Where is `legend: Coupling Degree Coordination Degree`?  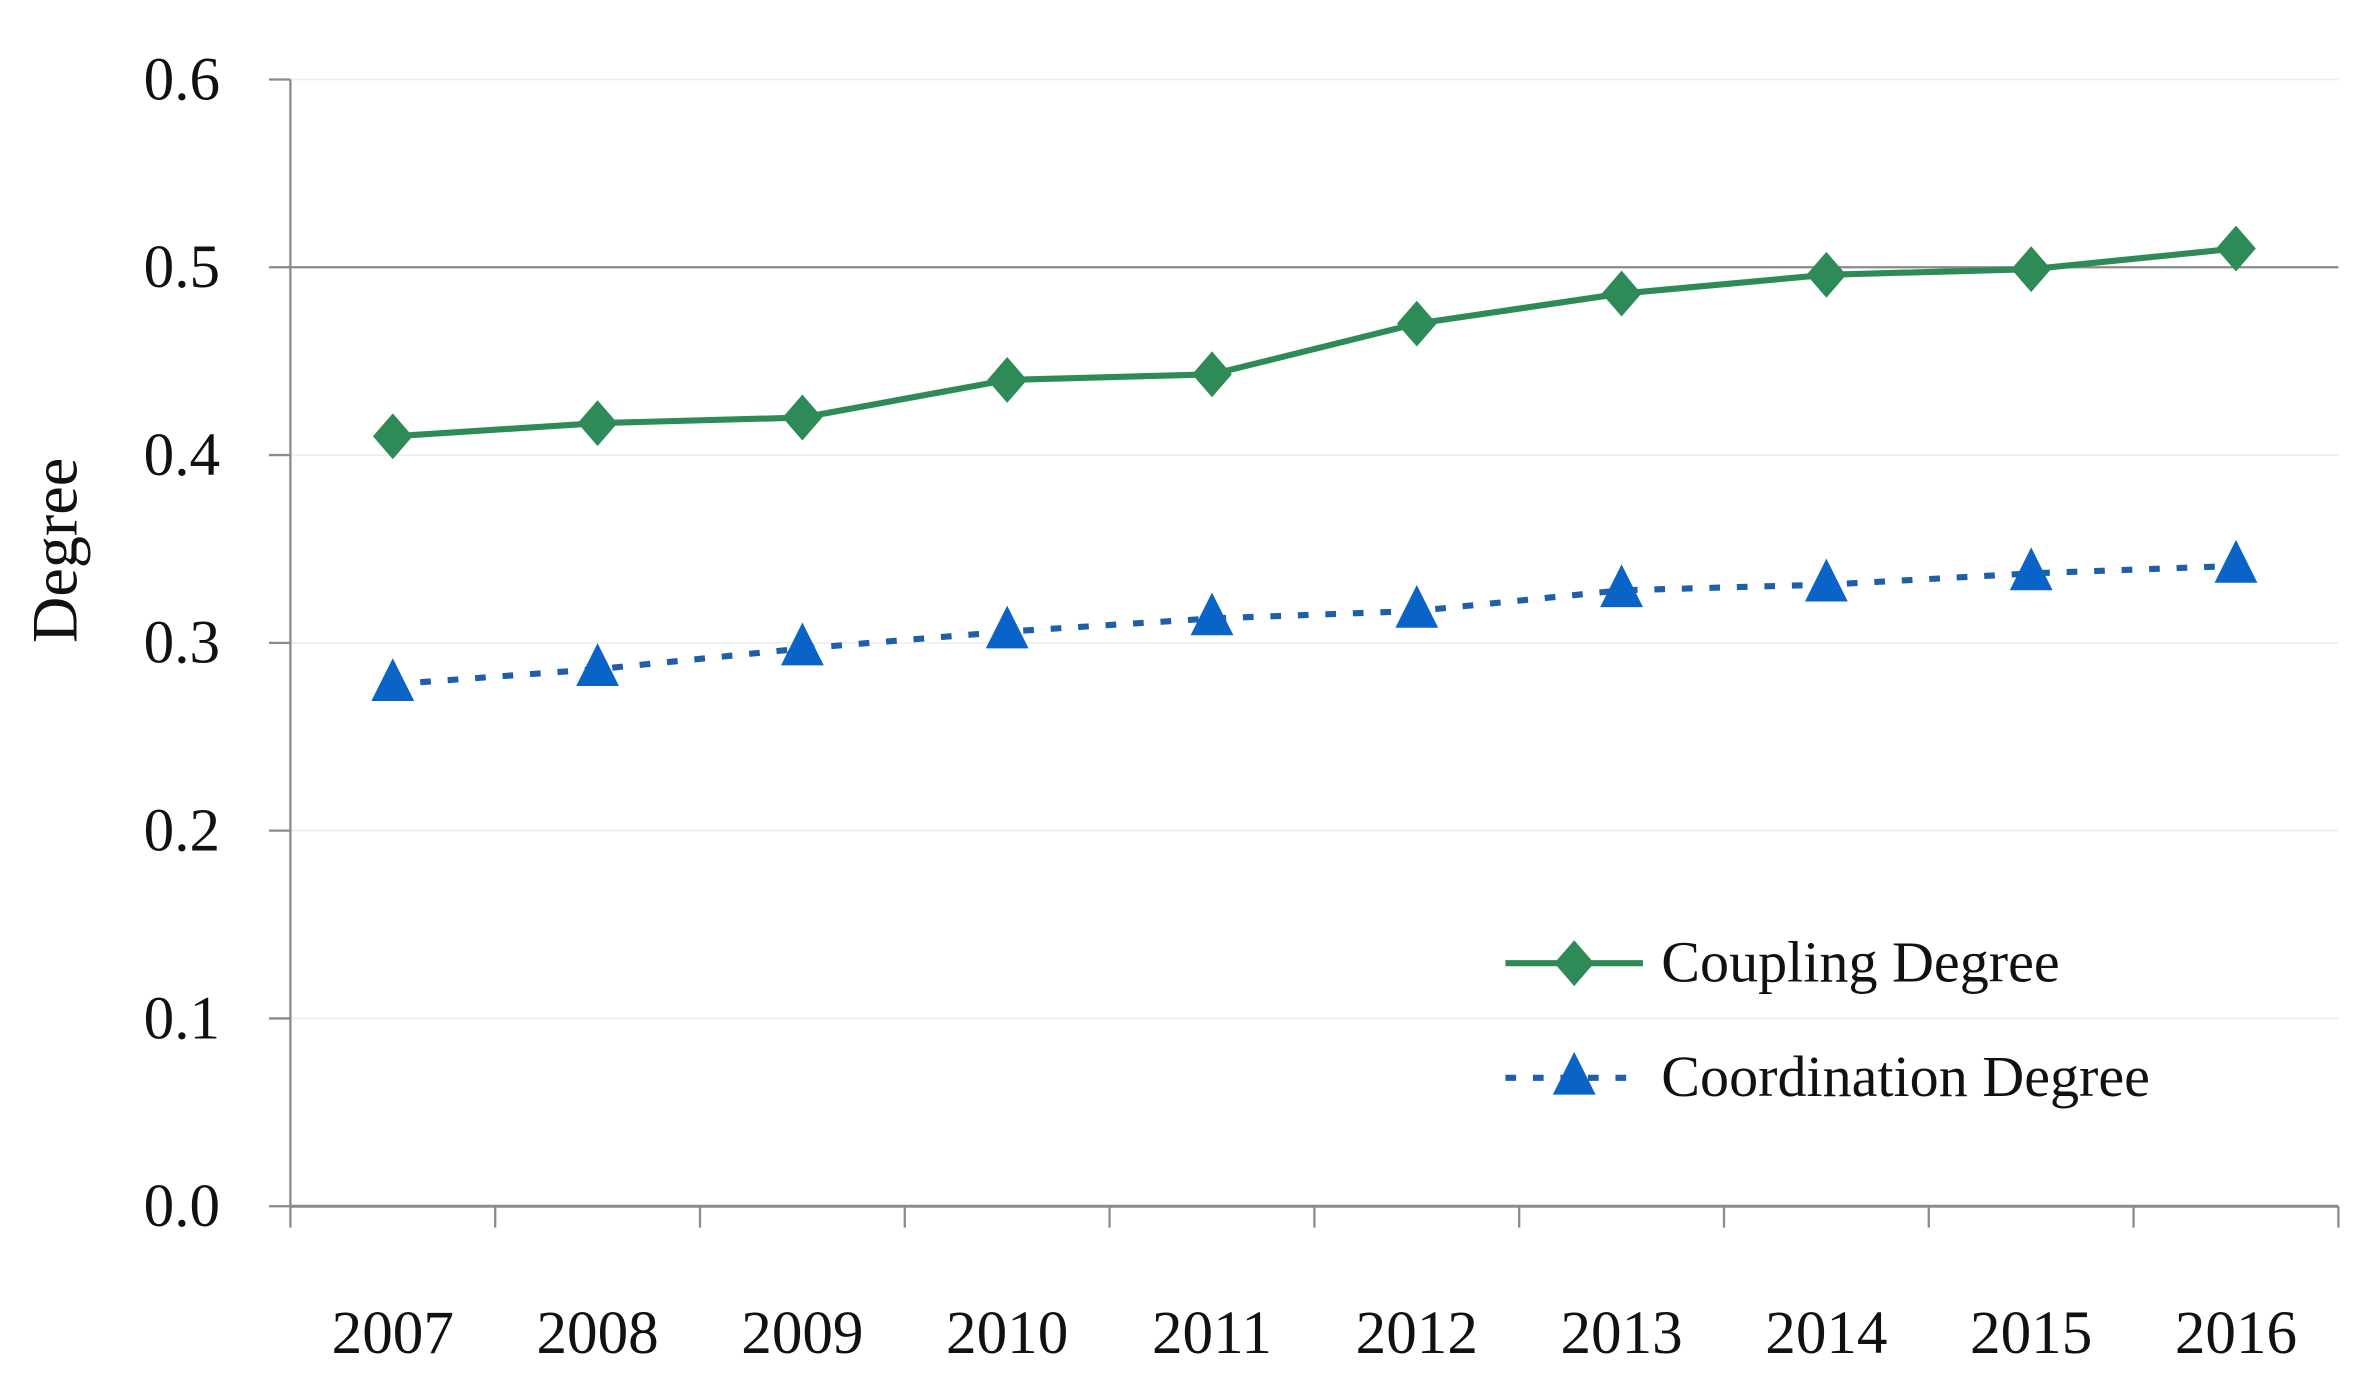
legend: Coupling Degree Coordination Degree is located at coordinates (1827, 1019).